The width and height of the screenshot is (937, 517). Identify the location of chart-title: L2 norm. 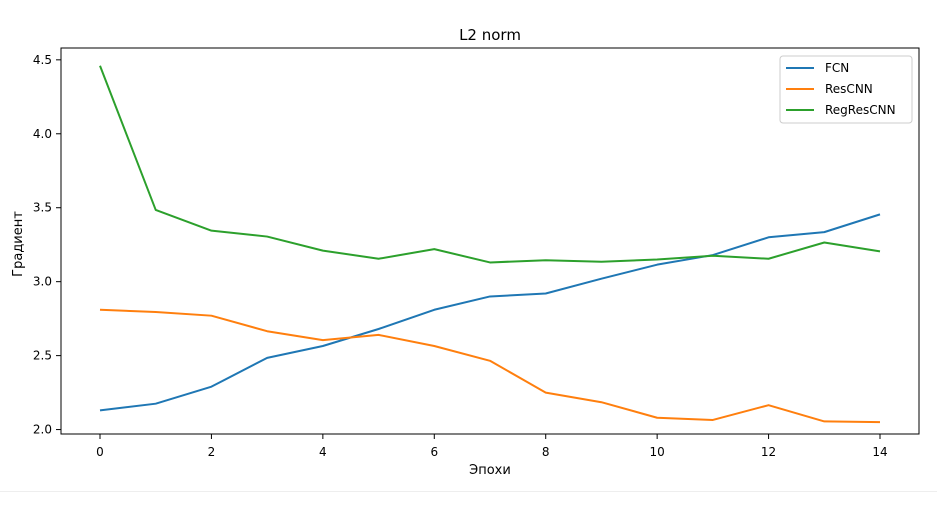
(490, 35).